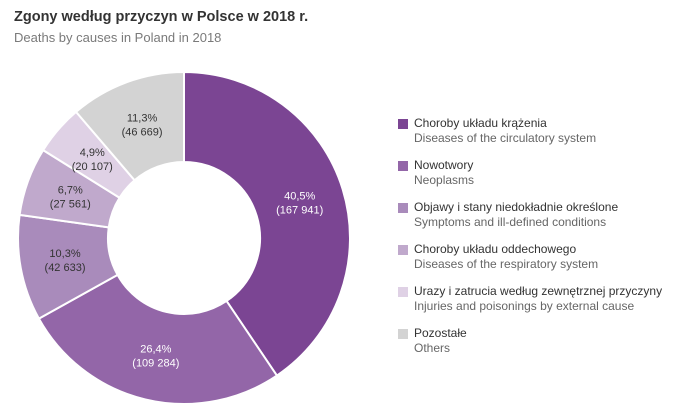  I want to click on legend-label-pl: Choroby układu oddechowego, so click(495, 249).